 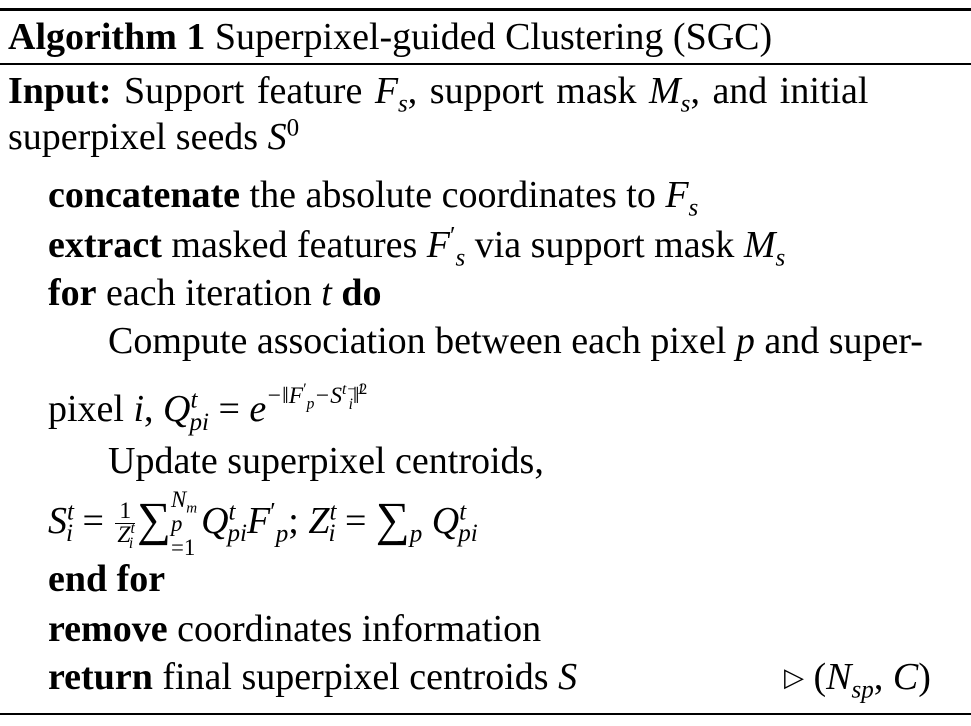 What do you see at coordinates (283, 136) in the screenshot?
I see `math-S0: S0` at bounding box center [283, 136].